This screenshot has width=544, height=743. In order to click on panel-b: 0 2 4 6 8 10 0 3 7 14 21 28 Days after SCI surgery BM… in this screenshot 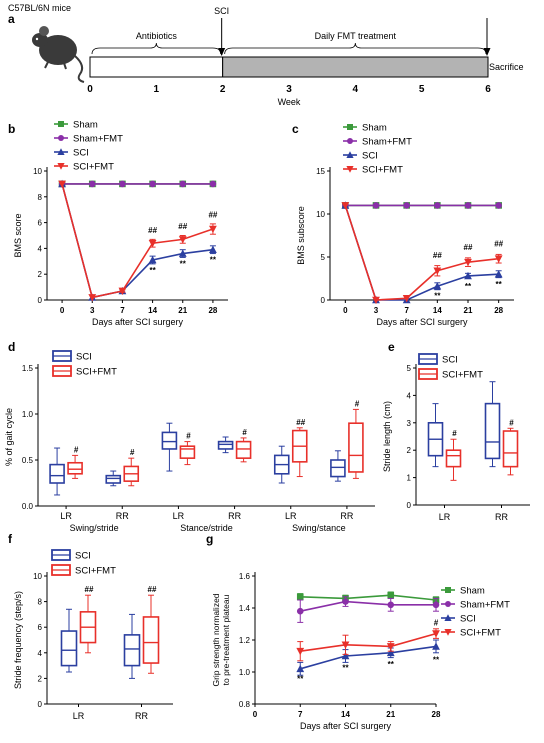, I will do `click(120, 223)`.